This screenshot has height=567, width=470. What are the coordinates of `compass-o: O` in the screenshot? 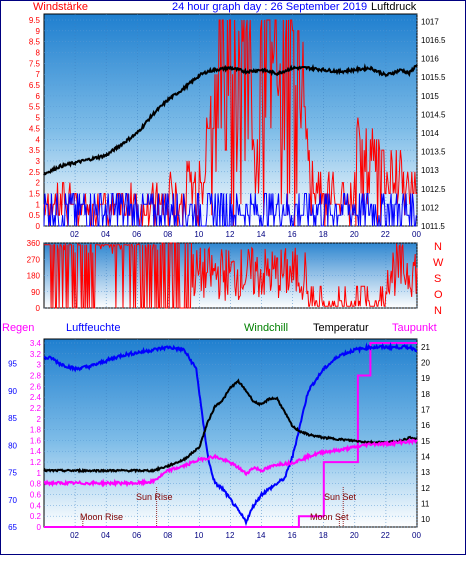 It's located at (438, 295).